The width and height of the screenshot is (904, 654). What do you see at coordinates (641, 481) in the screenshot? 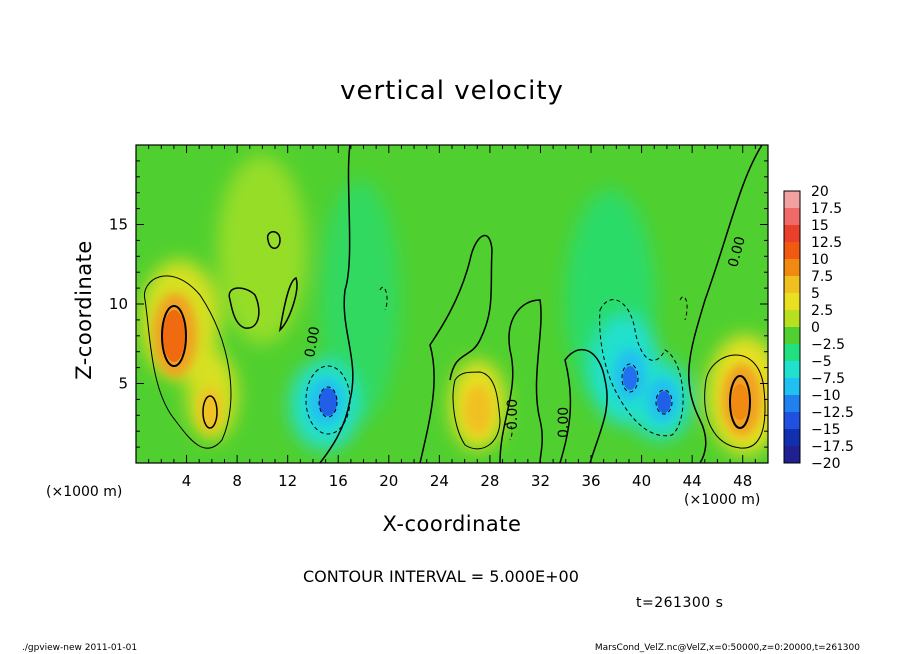
I see `x-tick-label: 40` at bounding box center [641, 481].